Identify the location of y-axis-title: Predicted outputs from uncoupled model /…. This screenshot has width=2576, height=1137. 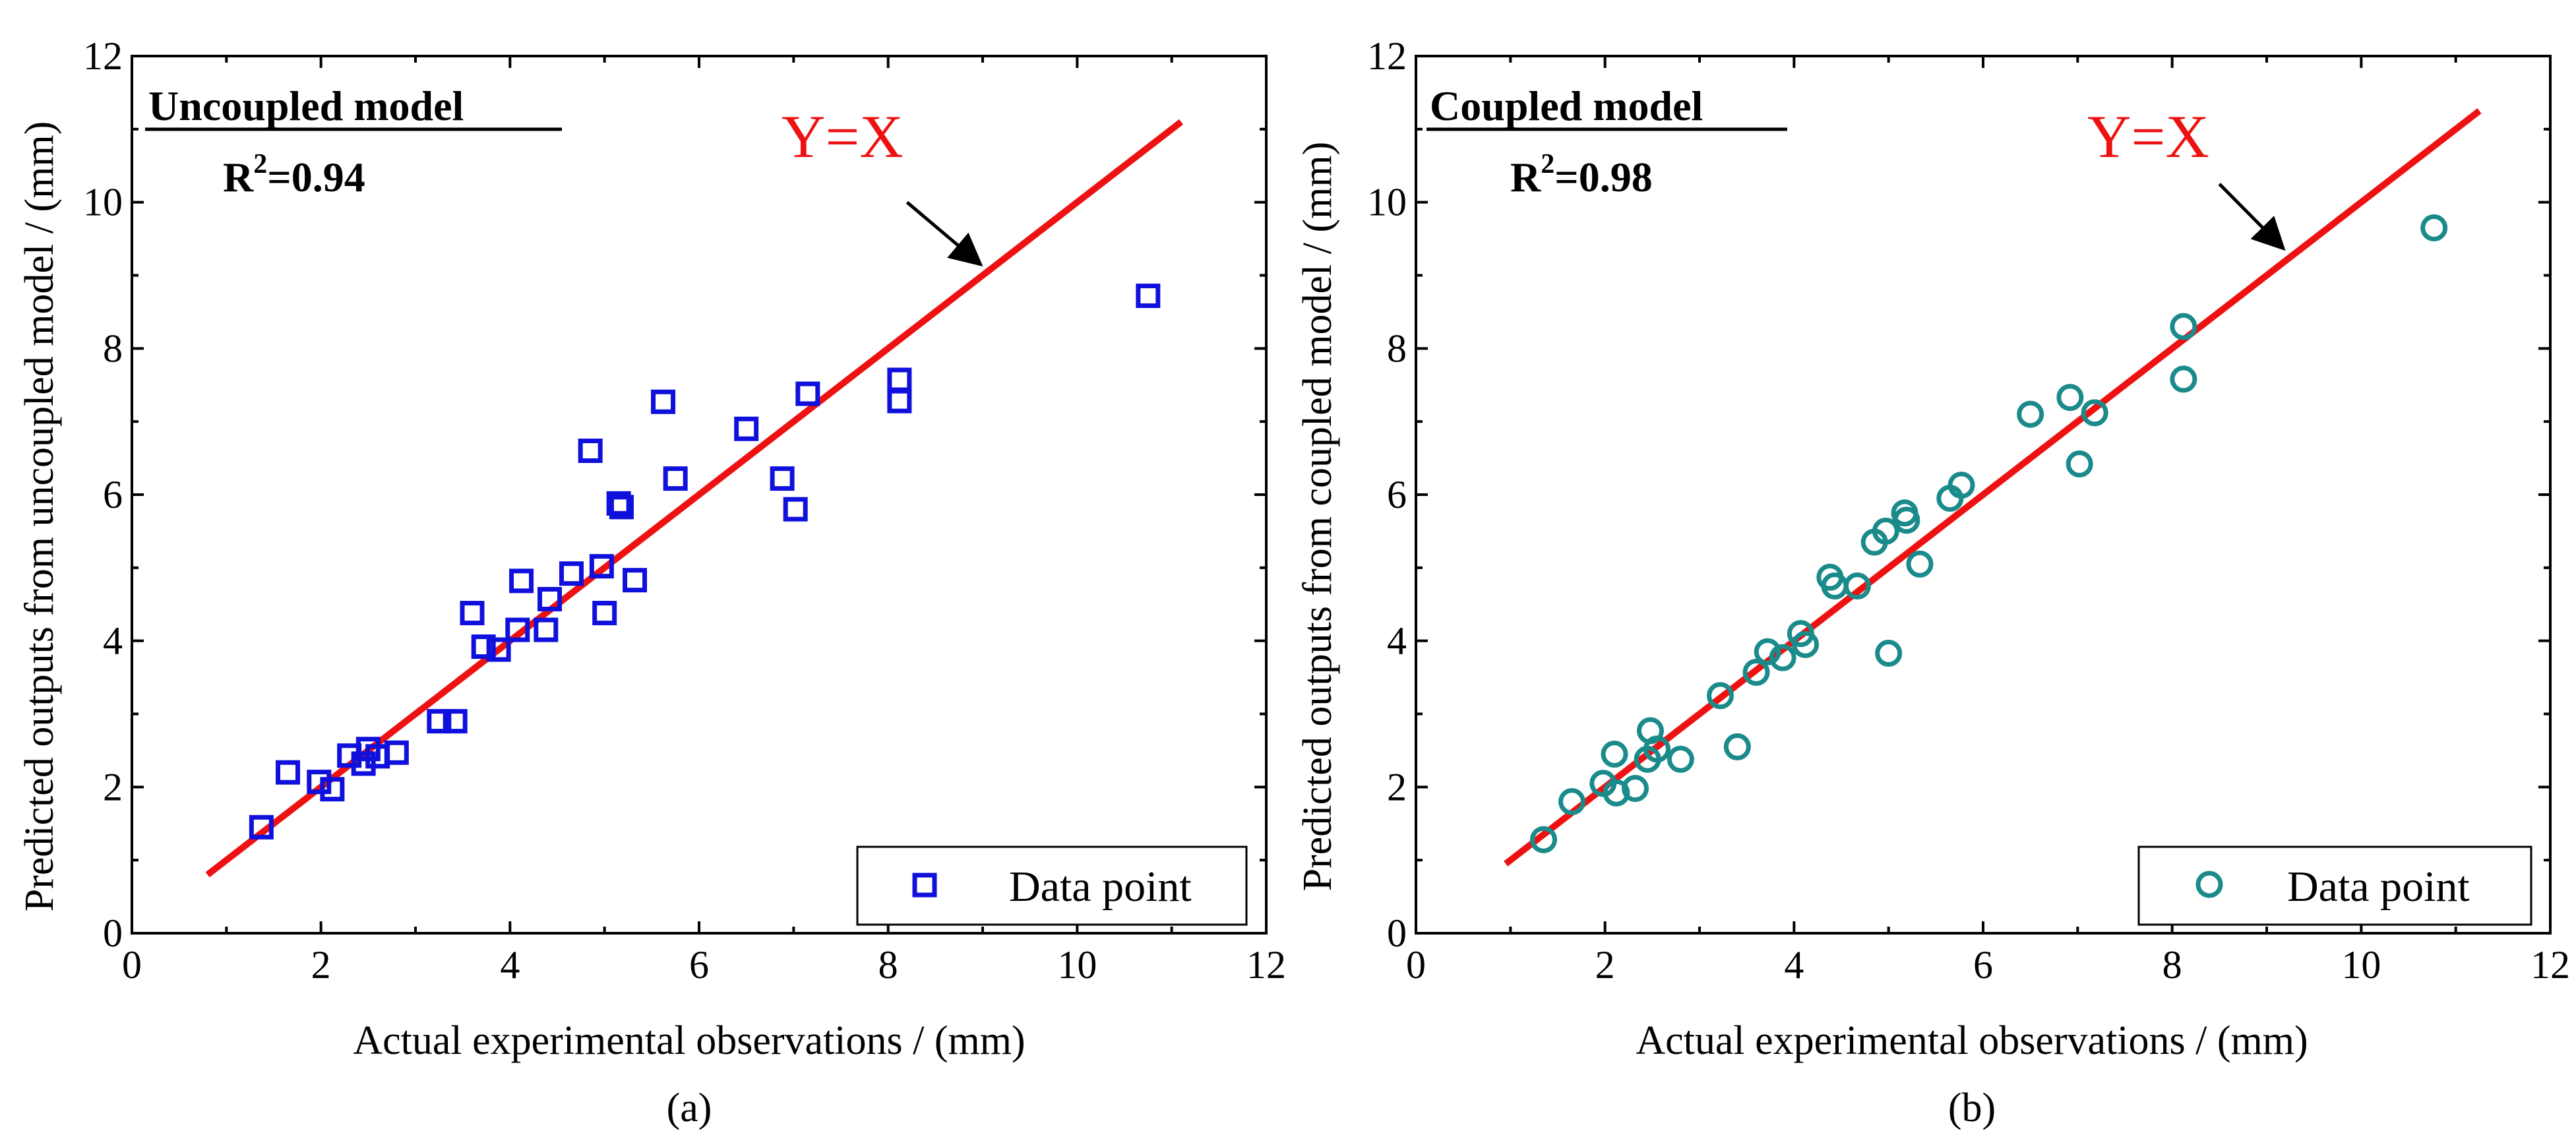
(39, 516).